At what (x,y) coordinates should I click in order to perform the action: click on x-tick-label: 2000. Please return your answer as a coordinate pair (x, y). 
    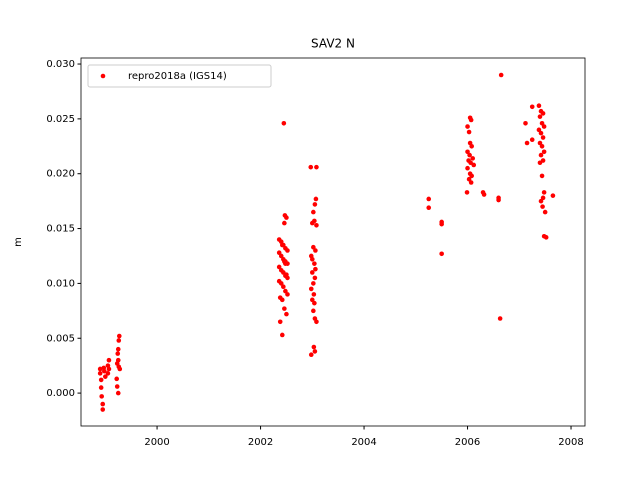
    Looking at the image, I should click on (156, 442).